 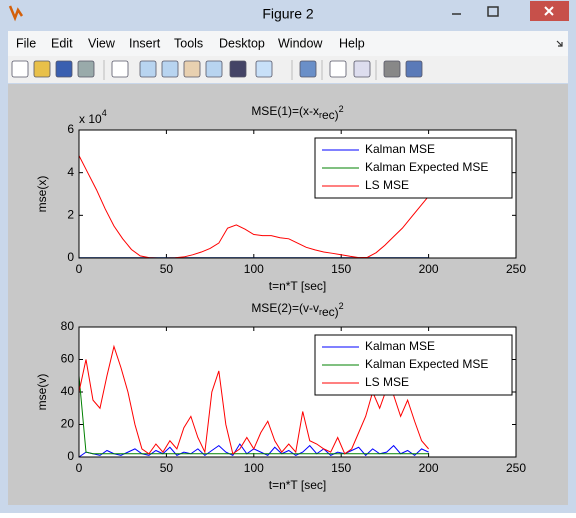 What do you see at coordinates (68, 359) in the screenshot?
I see `y-tick-label: 60` at bounding box center [68, 359].